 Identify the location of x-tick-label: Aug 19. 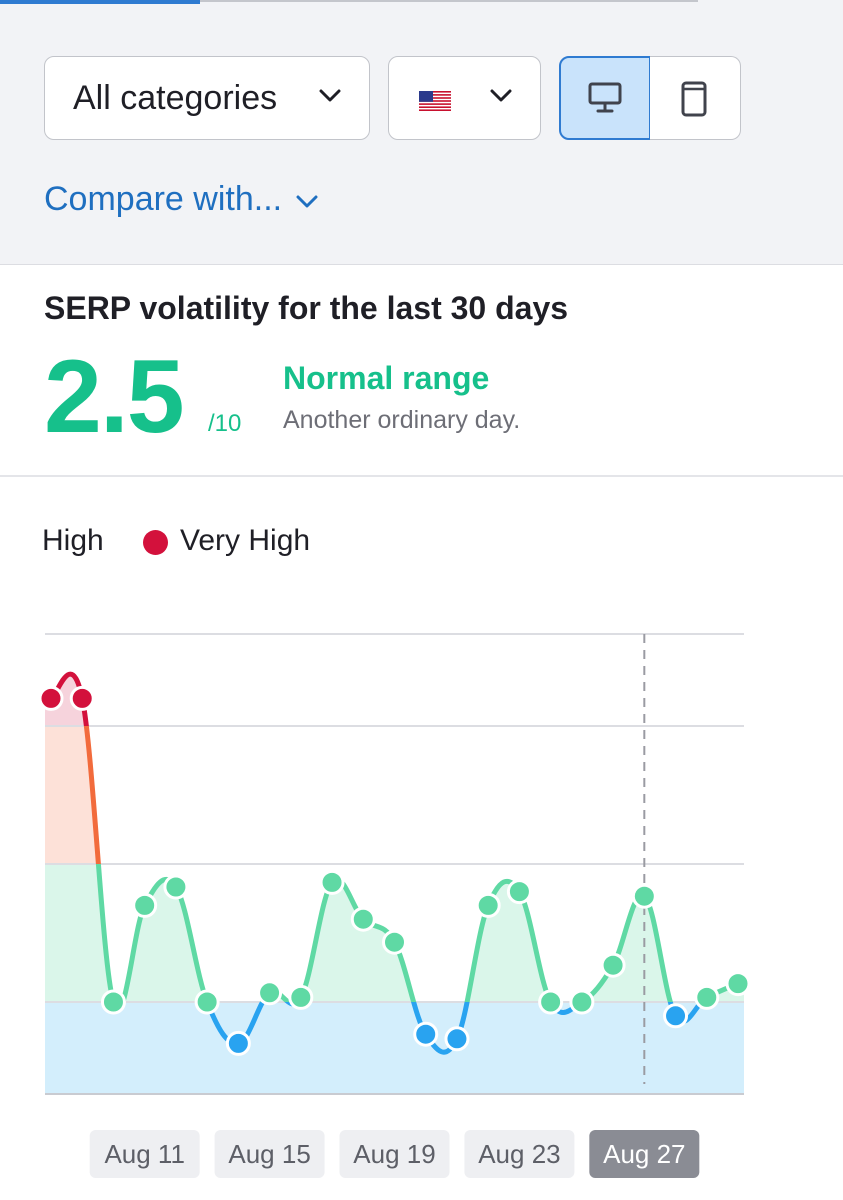
(394, 1154).